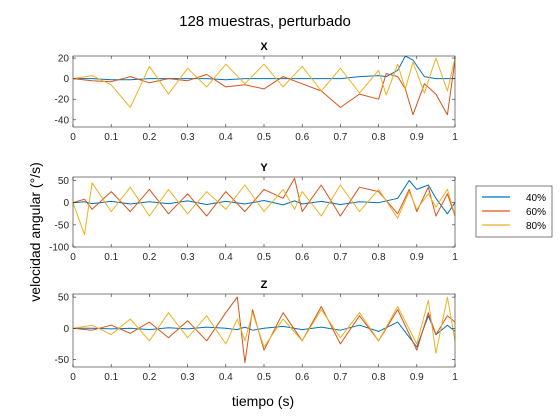 Image resolution: width=560 pixels, height=420 pixels. I want to click on x-tick-label-y: 0, so click(73, 257).